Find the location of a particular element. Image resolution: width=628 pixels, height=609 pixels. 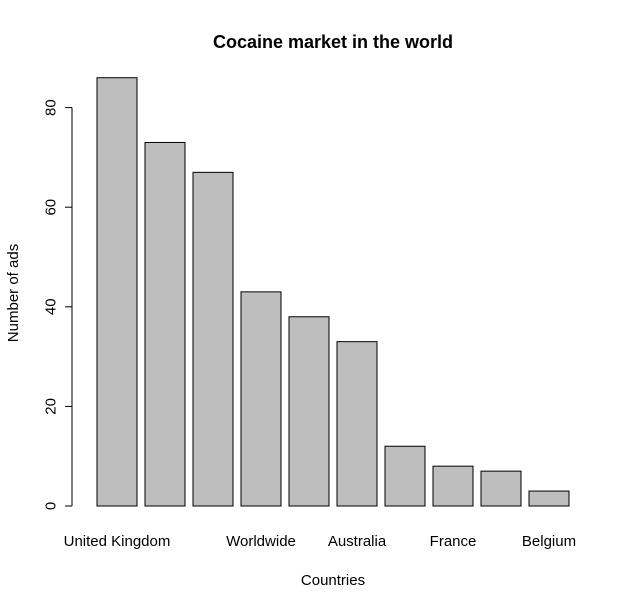

x-tick-label: United Kingdom is located at coordinates (117, 541).